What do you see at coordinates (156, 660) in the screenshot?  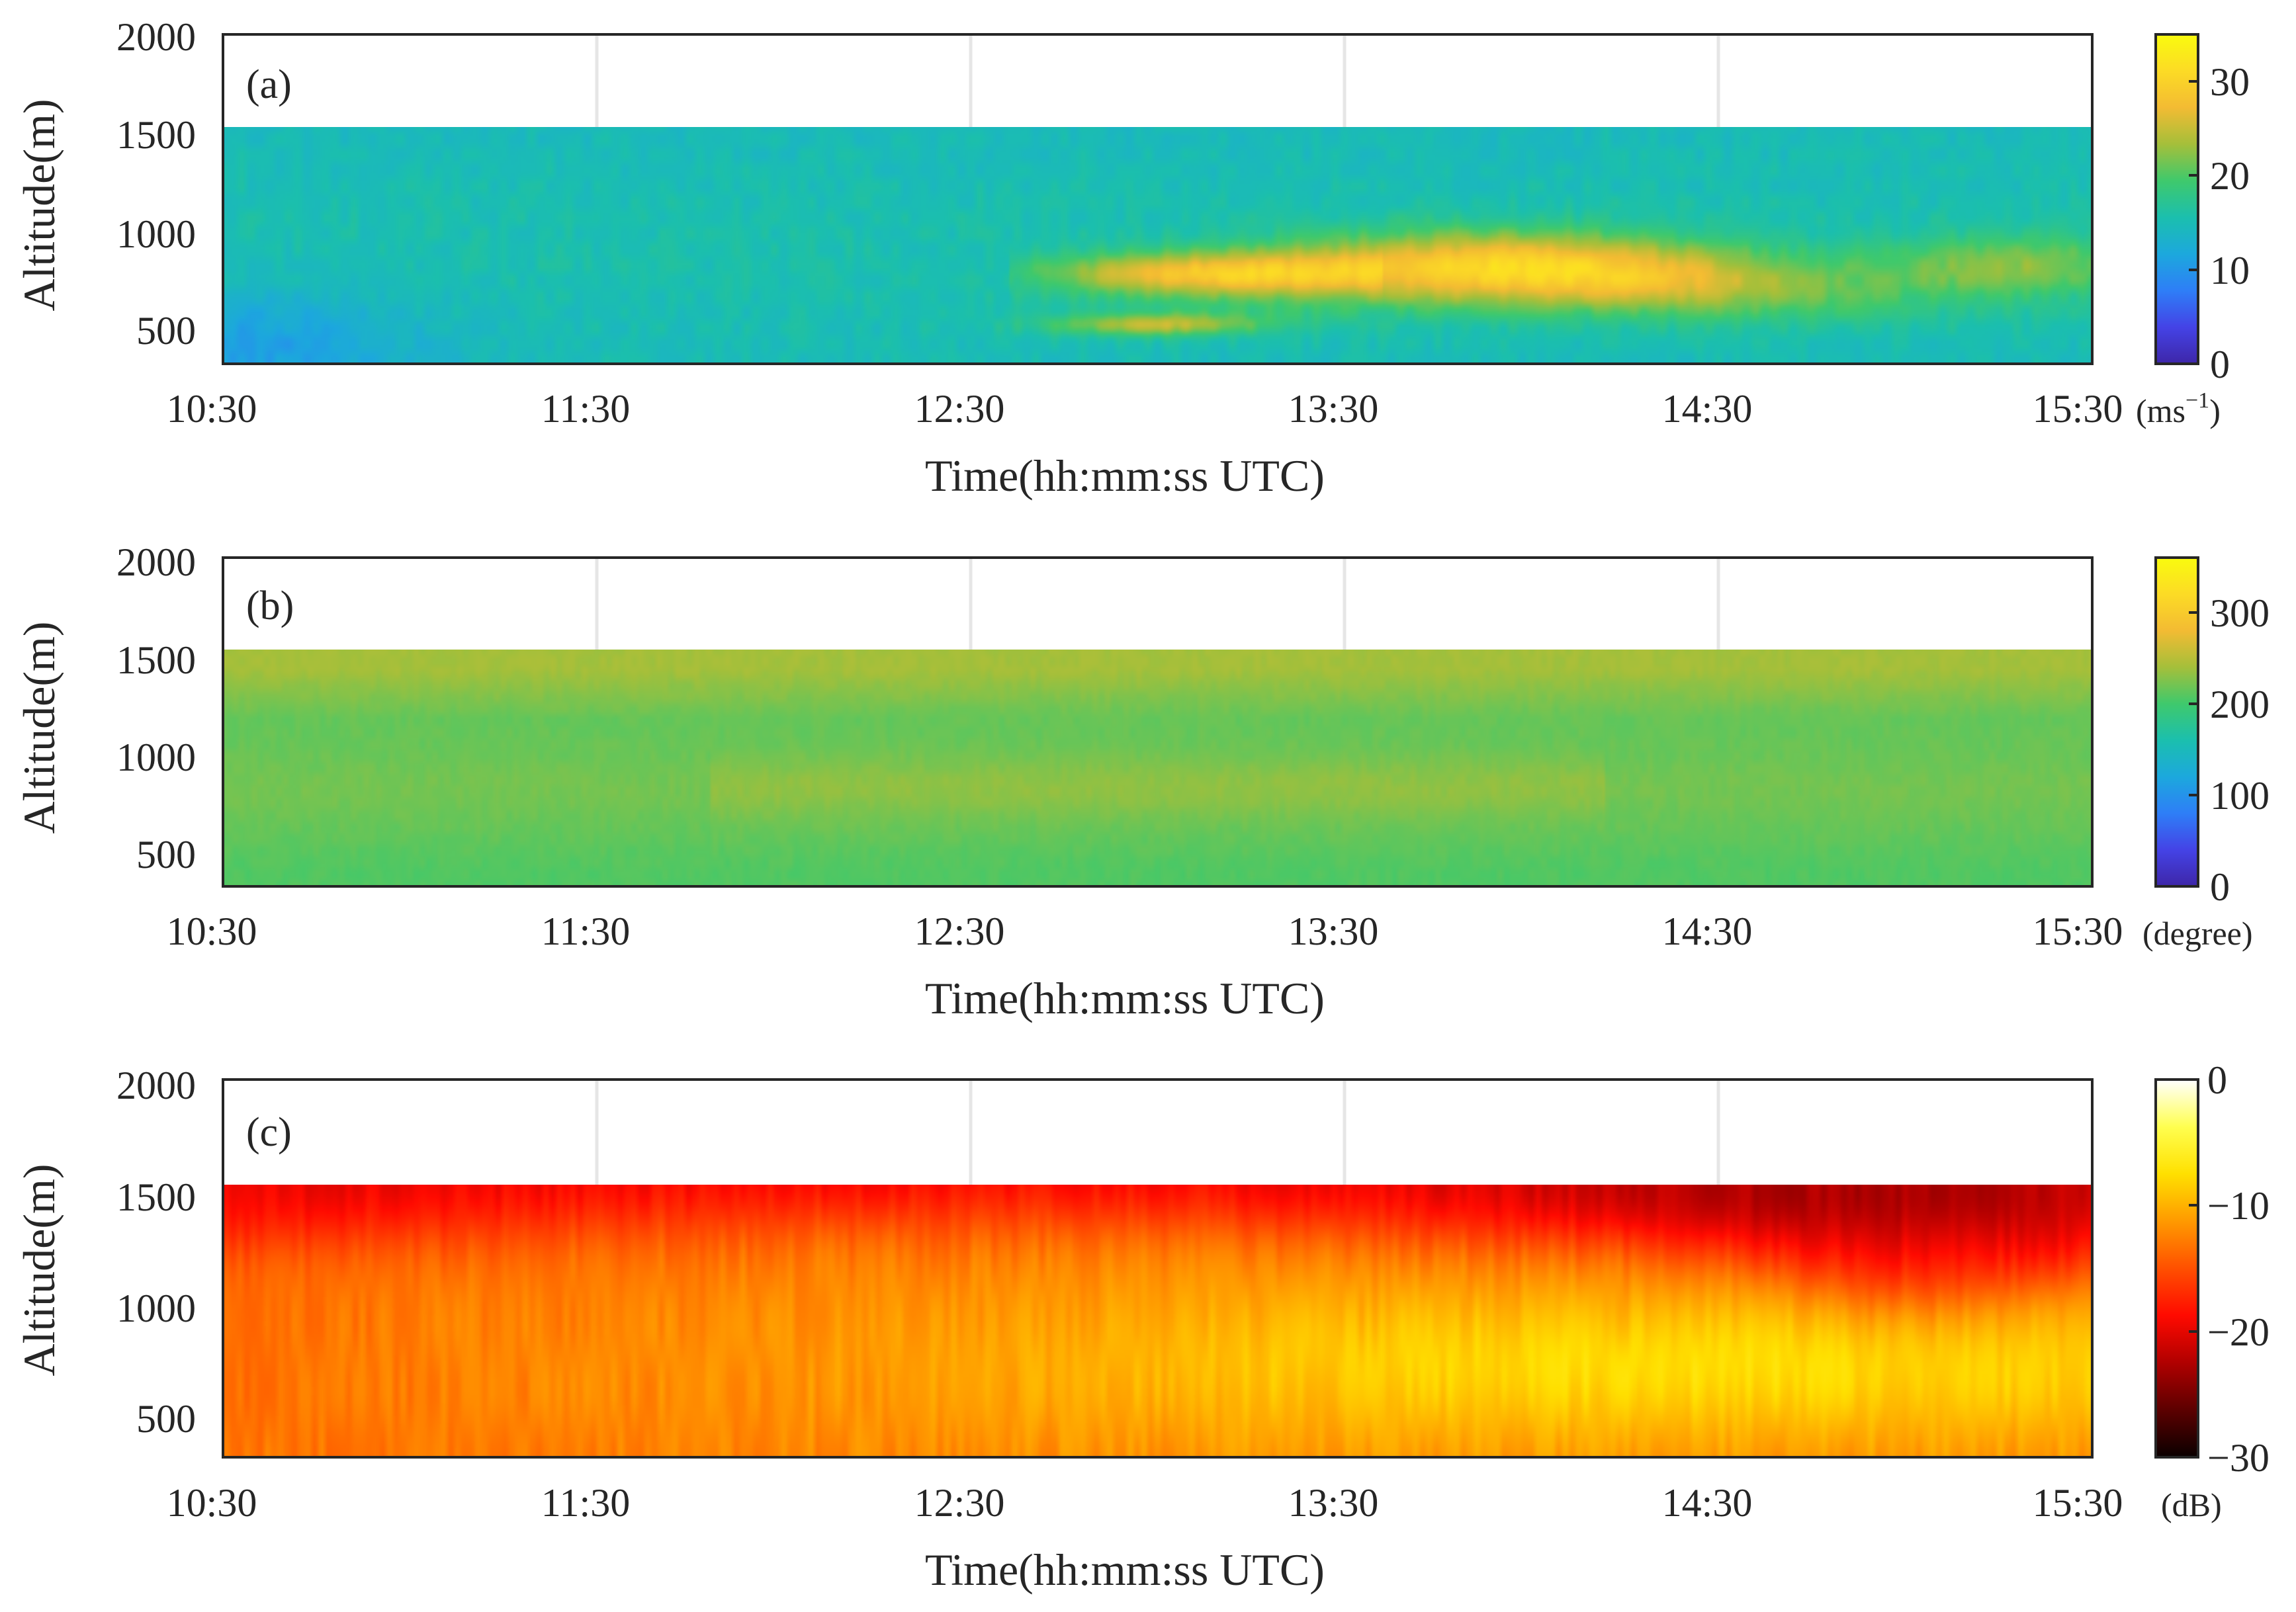 I see `panel-b-ytick-1500: 1500` at bounding box center [156, 660].